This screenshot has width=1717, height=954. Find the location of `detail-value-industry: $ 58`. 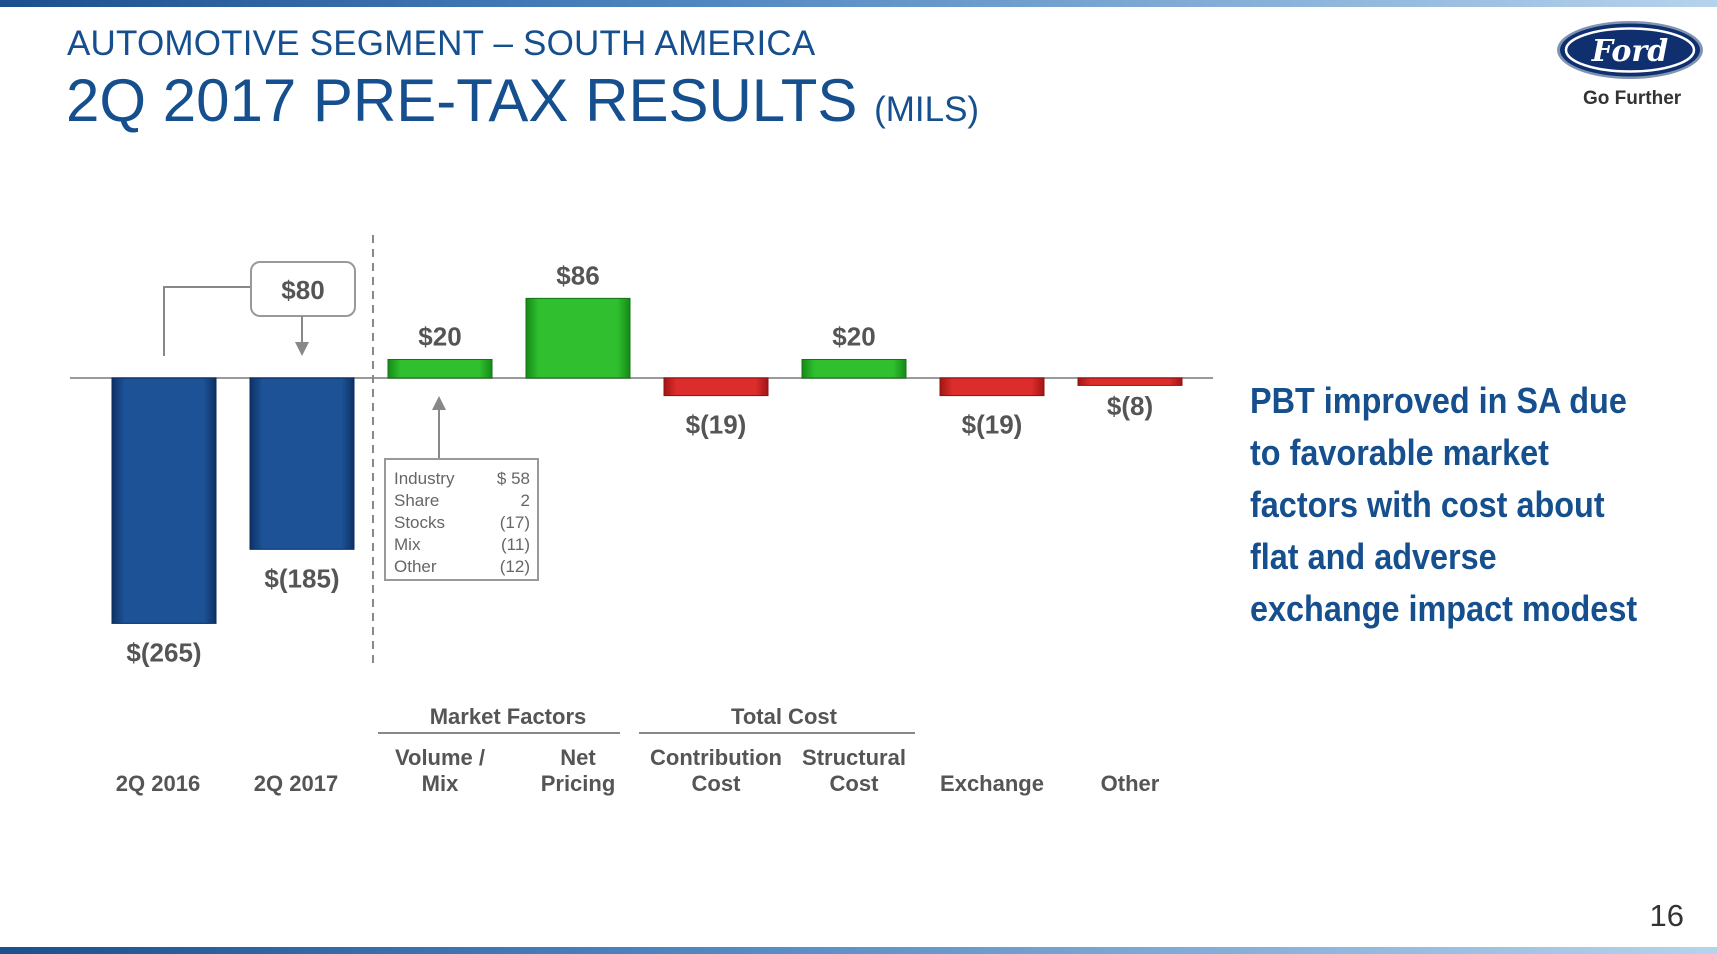

detail-value-industry: $ 58 is located at coordinates (513, 478).